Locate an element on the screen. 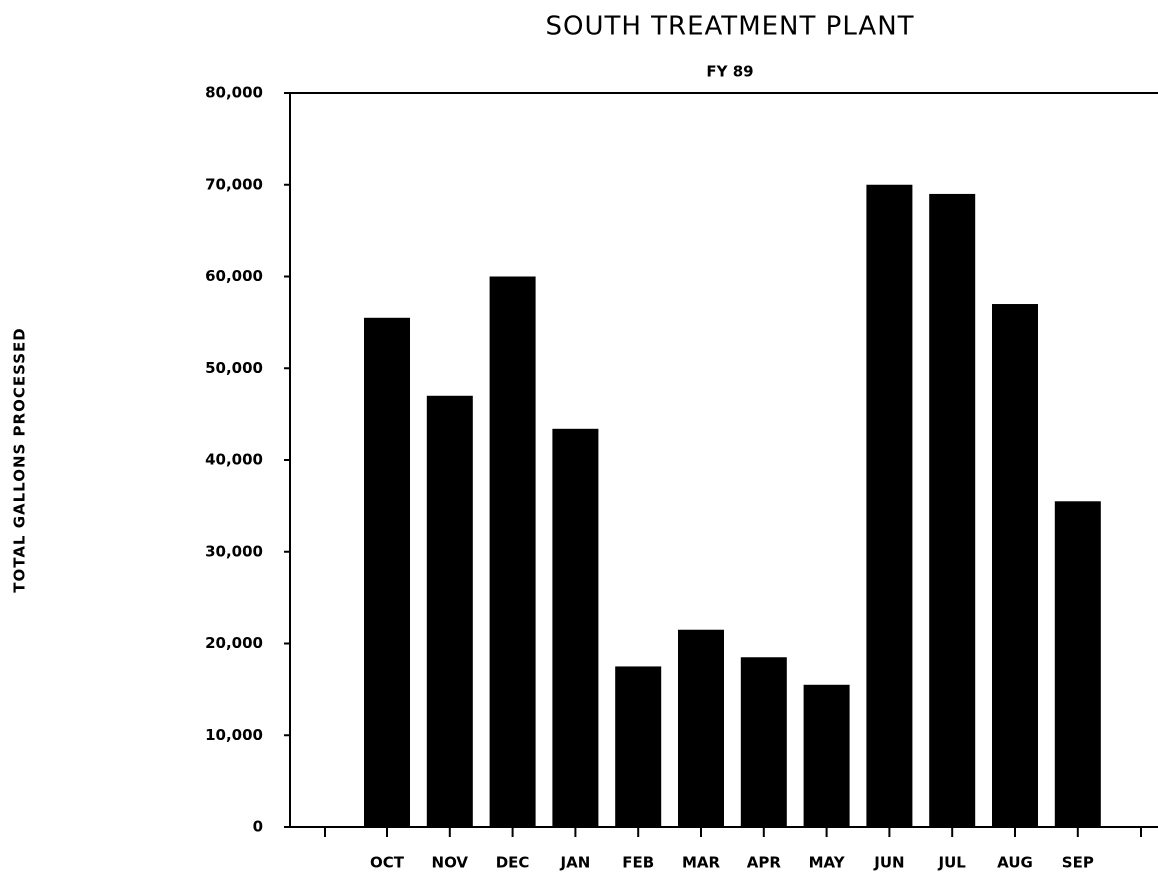  x-tick-label: JAN is located at coordinates (575, 863).